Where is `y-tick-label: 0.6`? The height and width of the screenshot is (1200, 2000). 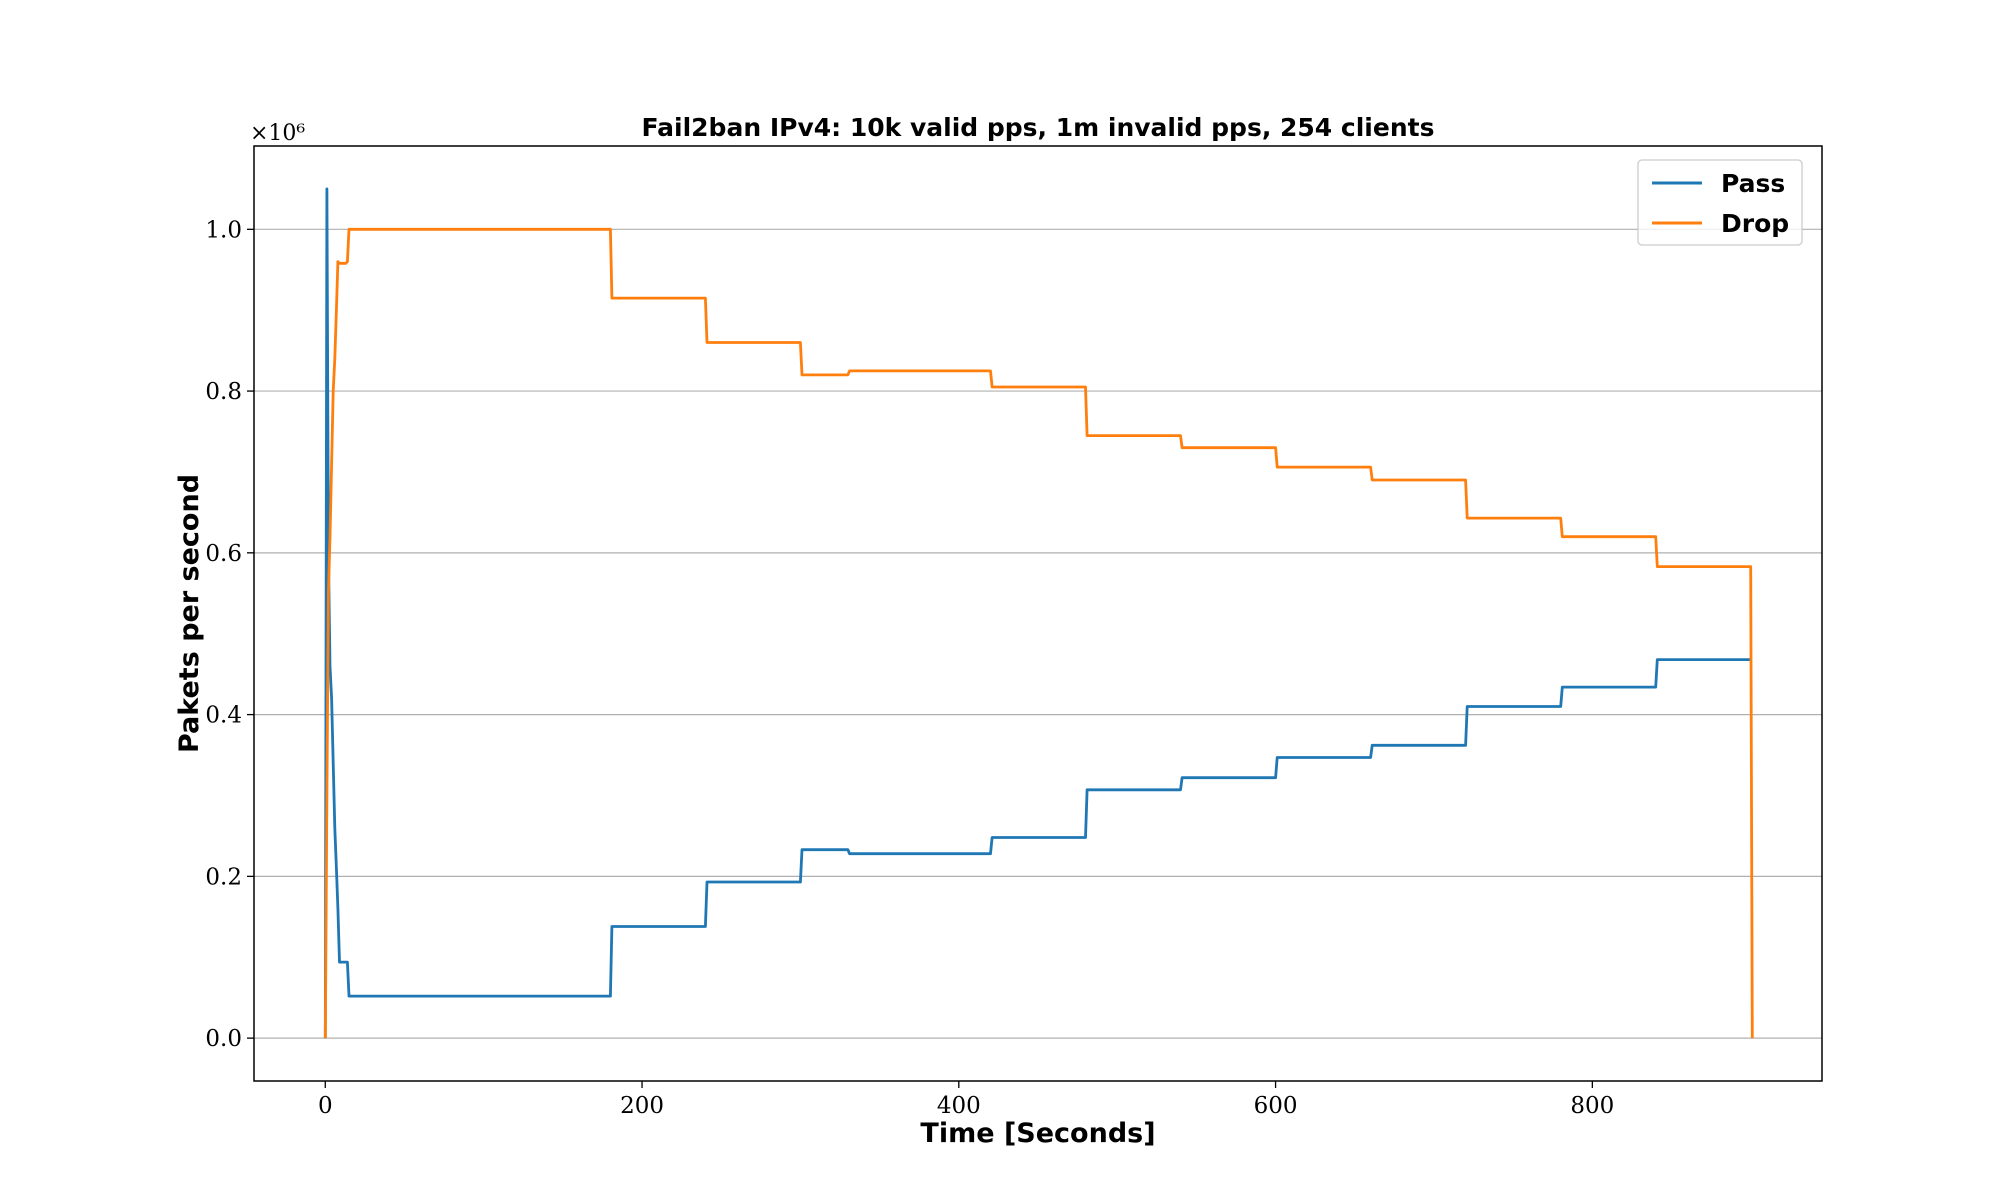
y-tick-label: 0.6 is located at coordinates (223, 554).